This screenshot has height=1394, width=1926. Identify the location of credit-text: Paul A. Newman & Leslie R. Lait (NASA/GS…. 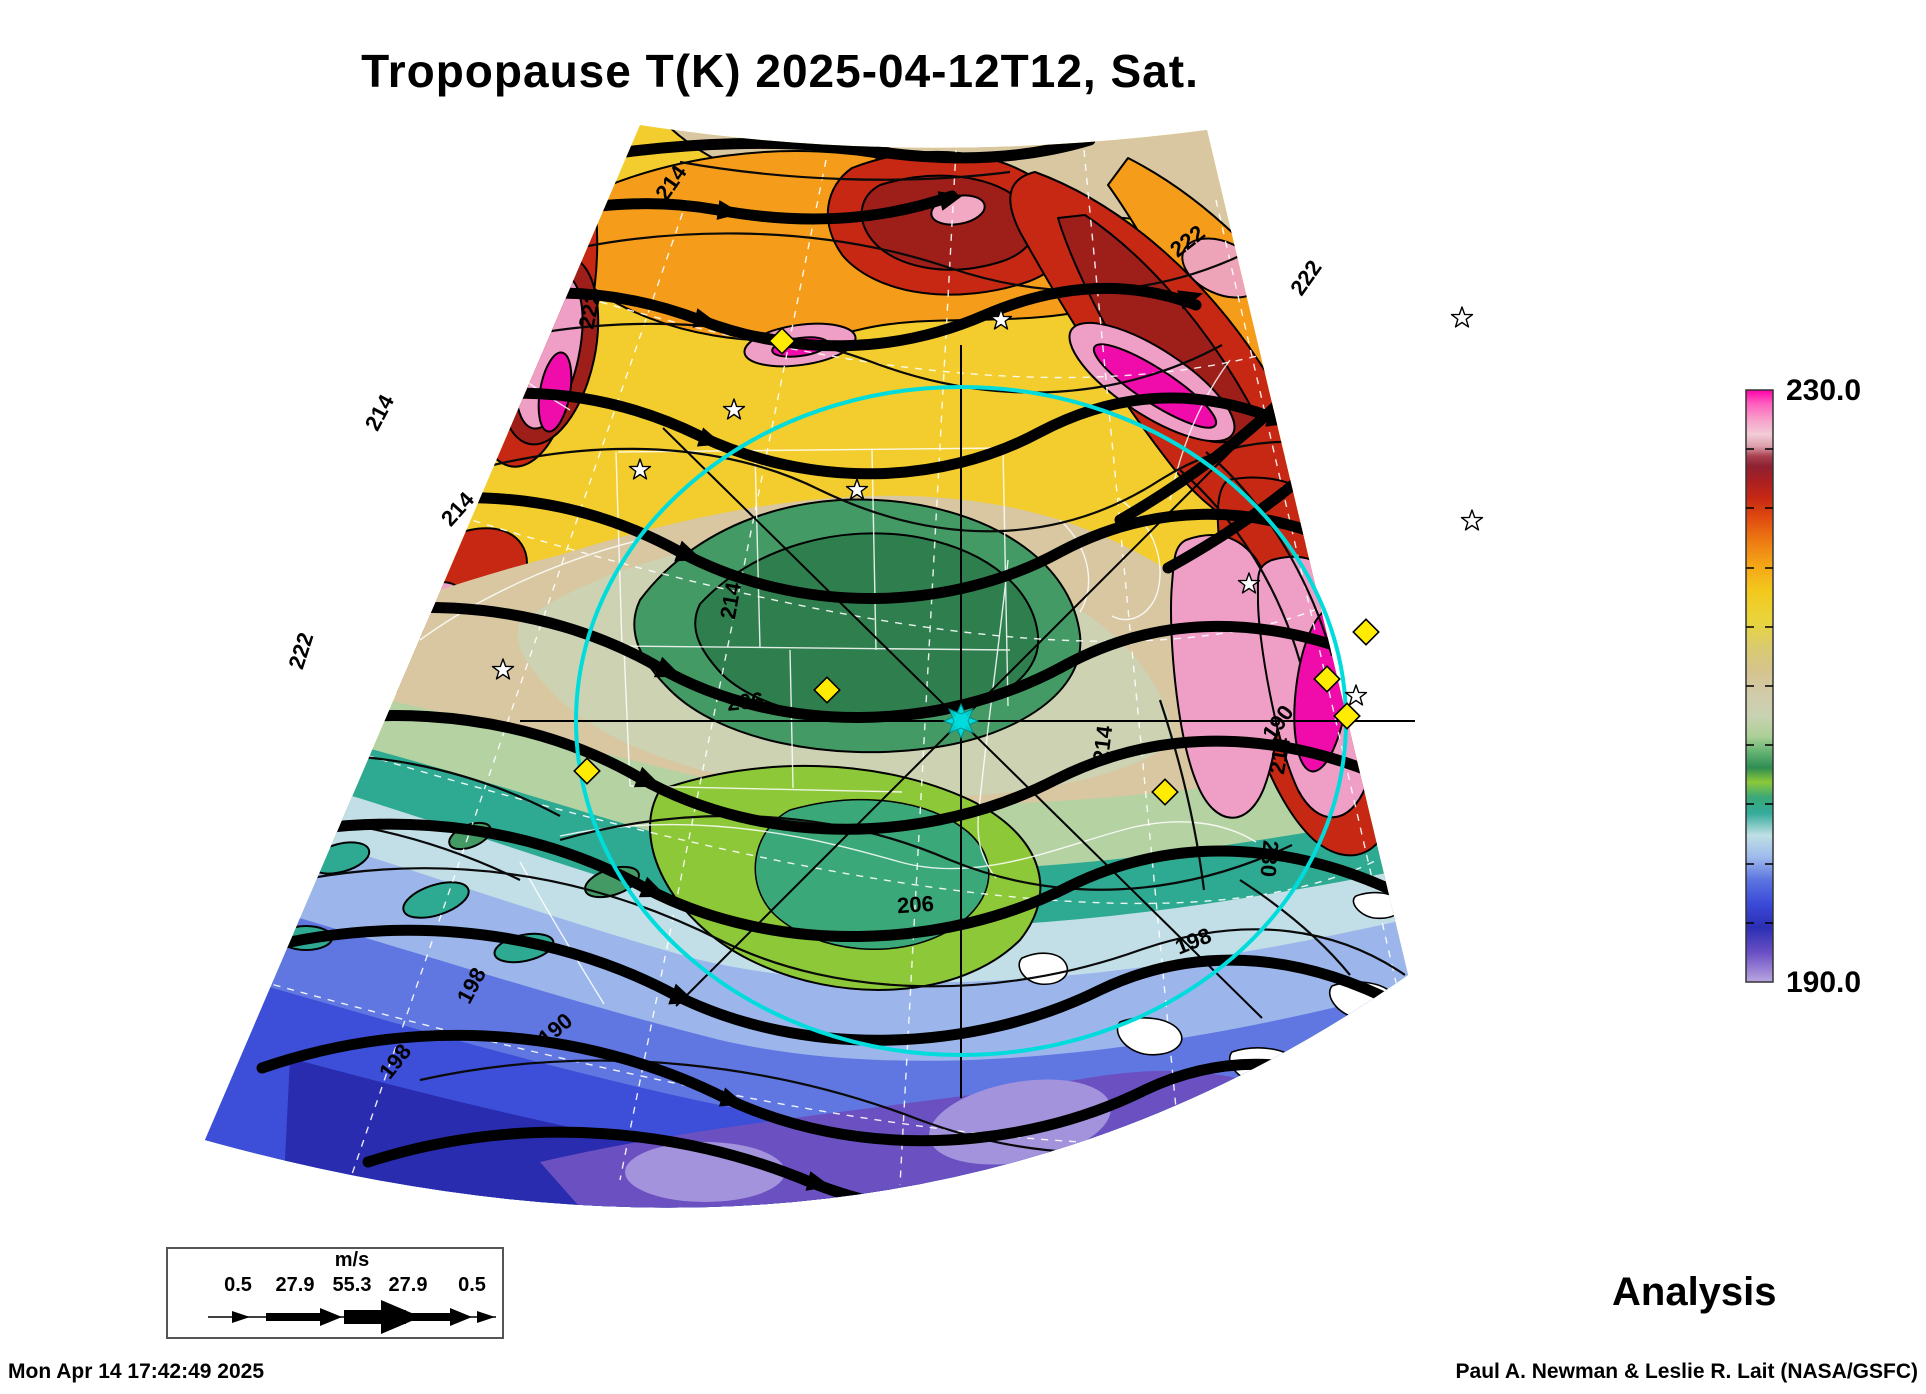
(1686, 1371).